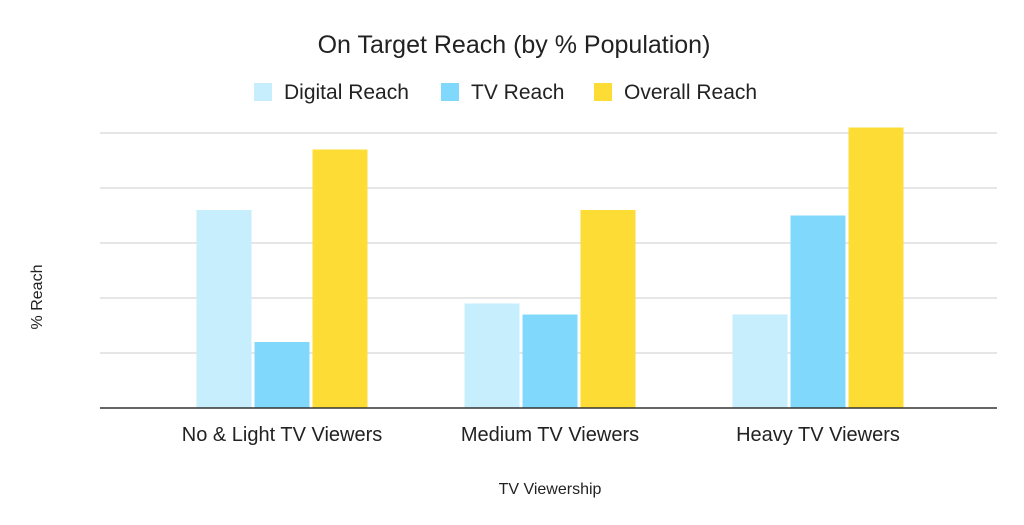 Image resolution: width=1024 pixels, height=525 pixels. I want to click on legend-swatch-tv-reach, so click(450, 92).